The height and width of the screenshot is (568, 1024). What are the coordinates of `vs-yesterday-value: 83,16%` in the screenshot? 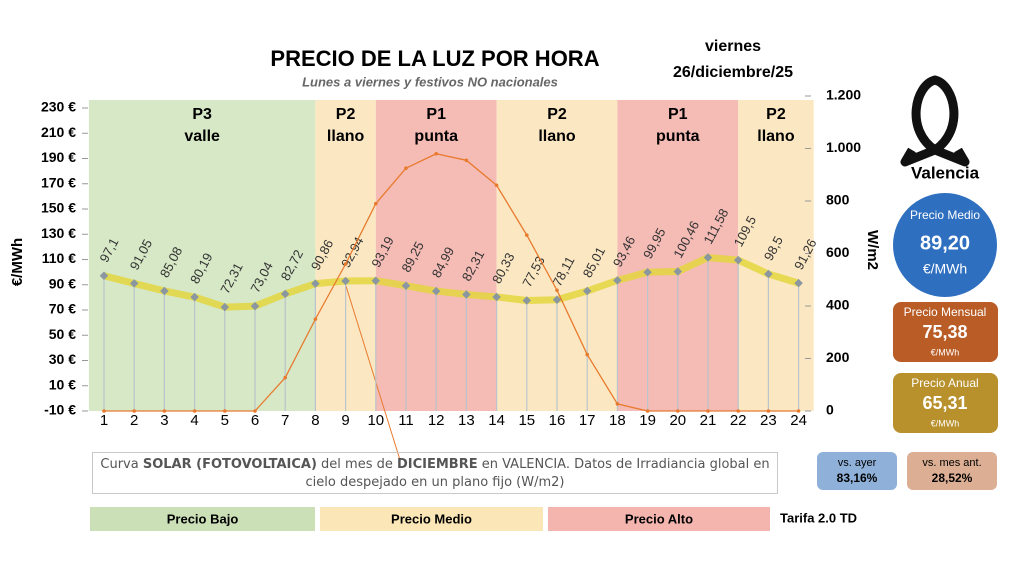 It's located at (857, 478).